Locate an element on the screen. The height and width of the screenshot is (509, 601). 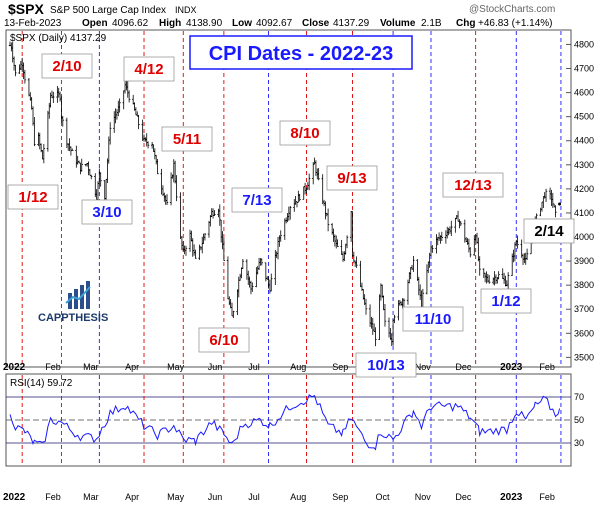
cpi-label-5: 6/10 is located at coordinates (224, 340).